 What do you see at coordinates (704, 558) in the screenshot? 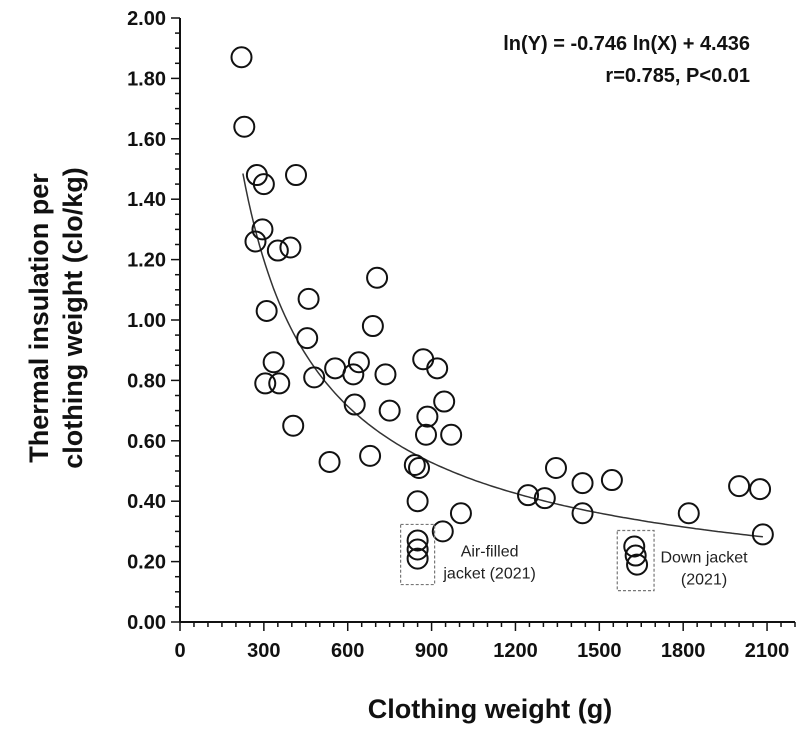
I see `annotation-label: Down jacket` at bounding box center [704, 558].